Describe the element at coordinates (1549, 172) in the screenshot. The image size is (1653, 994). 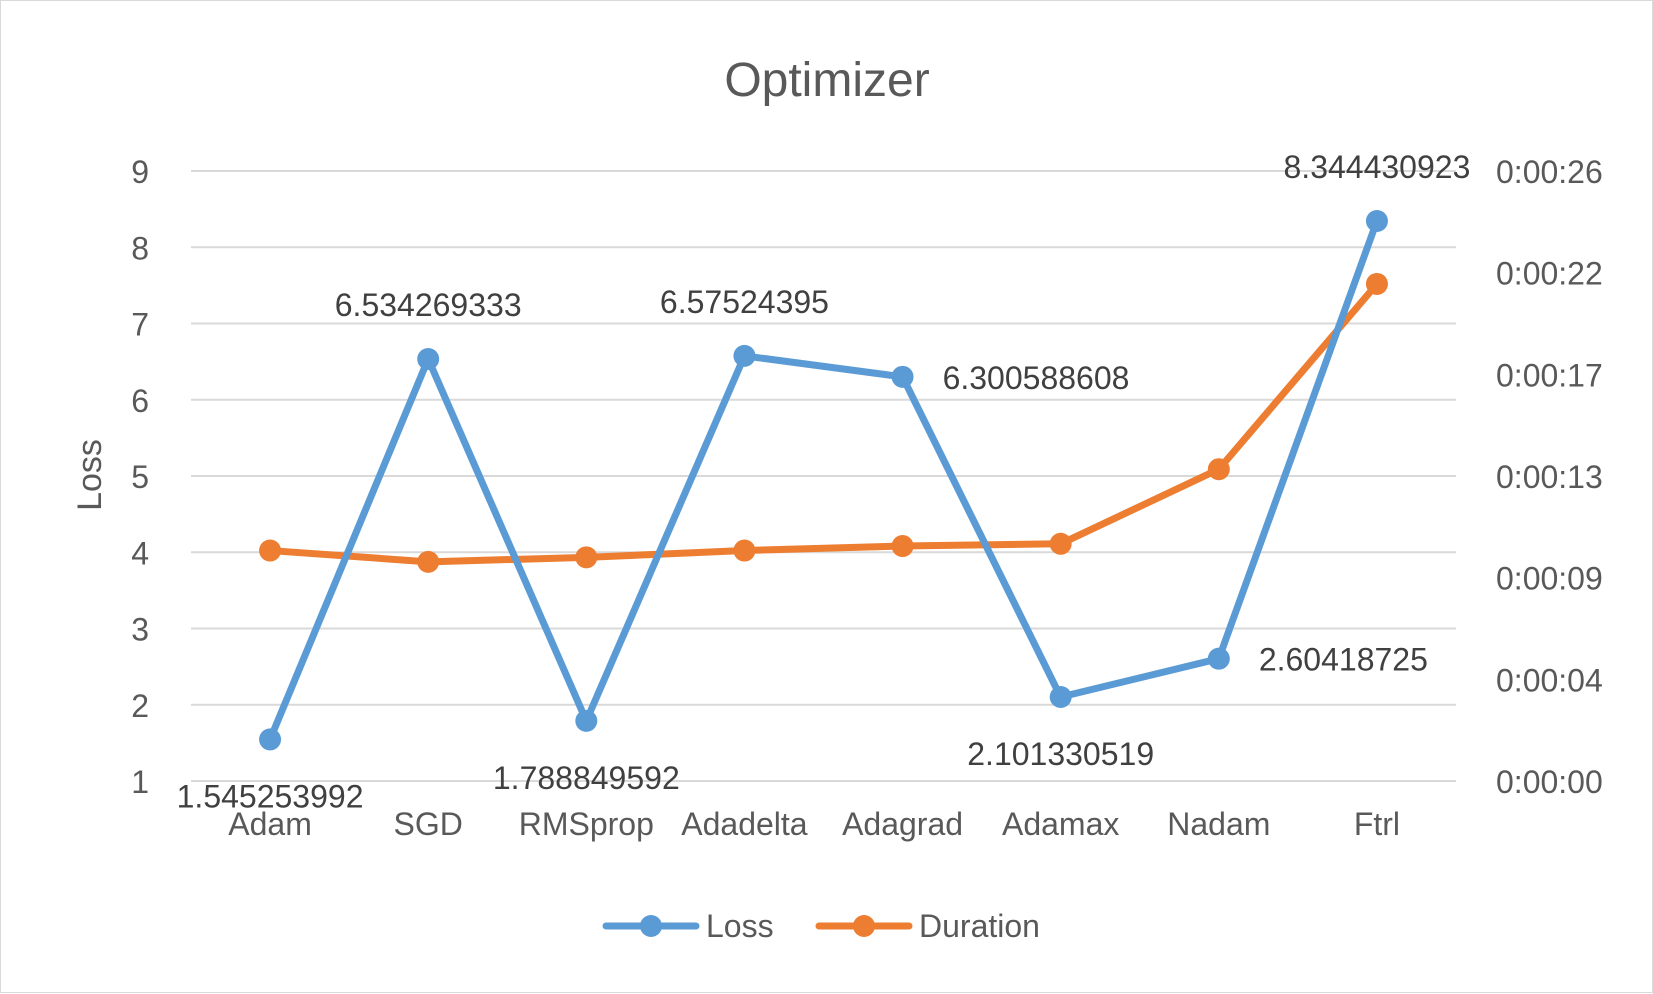
I see `y2-tick-label: 0:00:26` at that location.